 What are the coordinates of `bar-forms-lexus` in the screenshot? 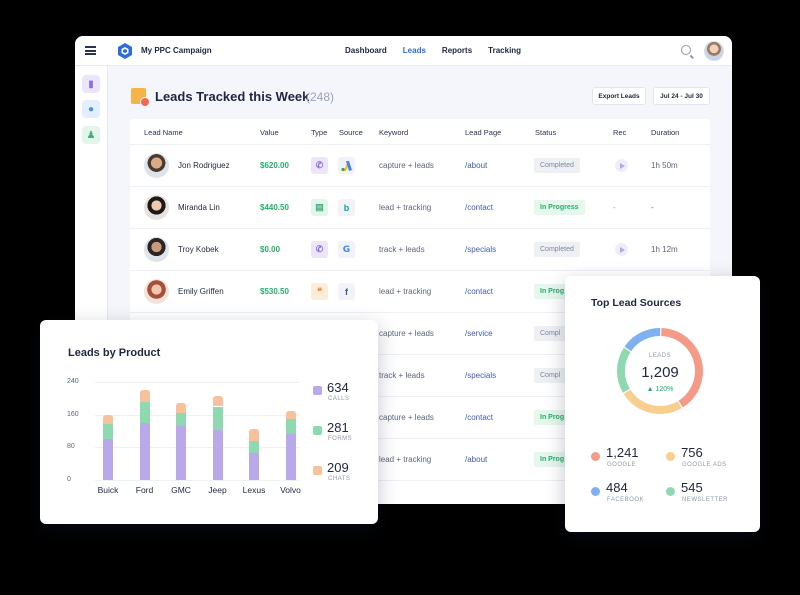 It's located at (254, 447).